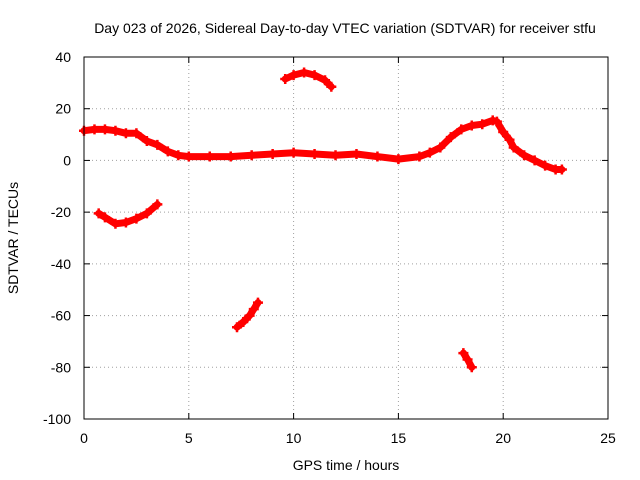 The width and height of the screenshot is (640, 480). Describe the element at coordinates (346, 465) in the screenshot. I see `x-axis-label: GPS time / hours` at that location.